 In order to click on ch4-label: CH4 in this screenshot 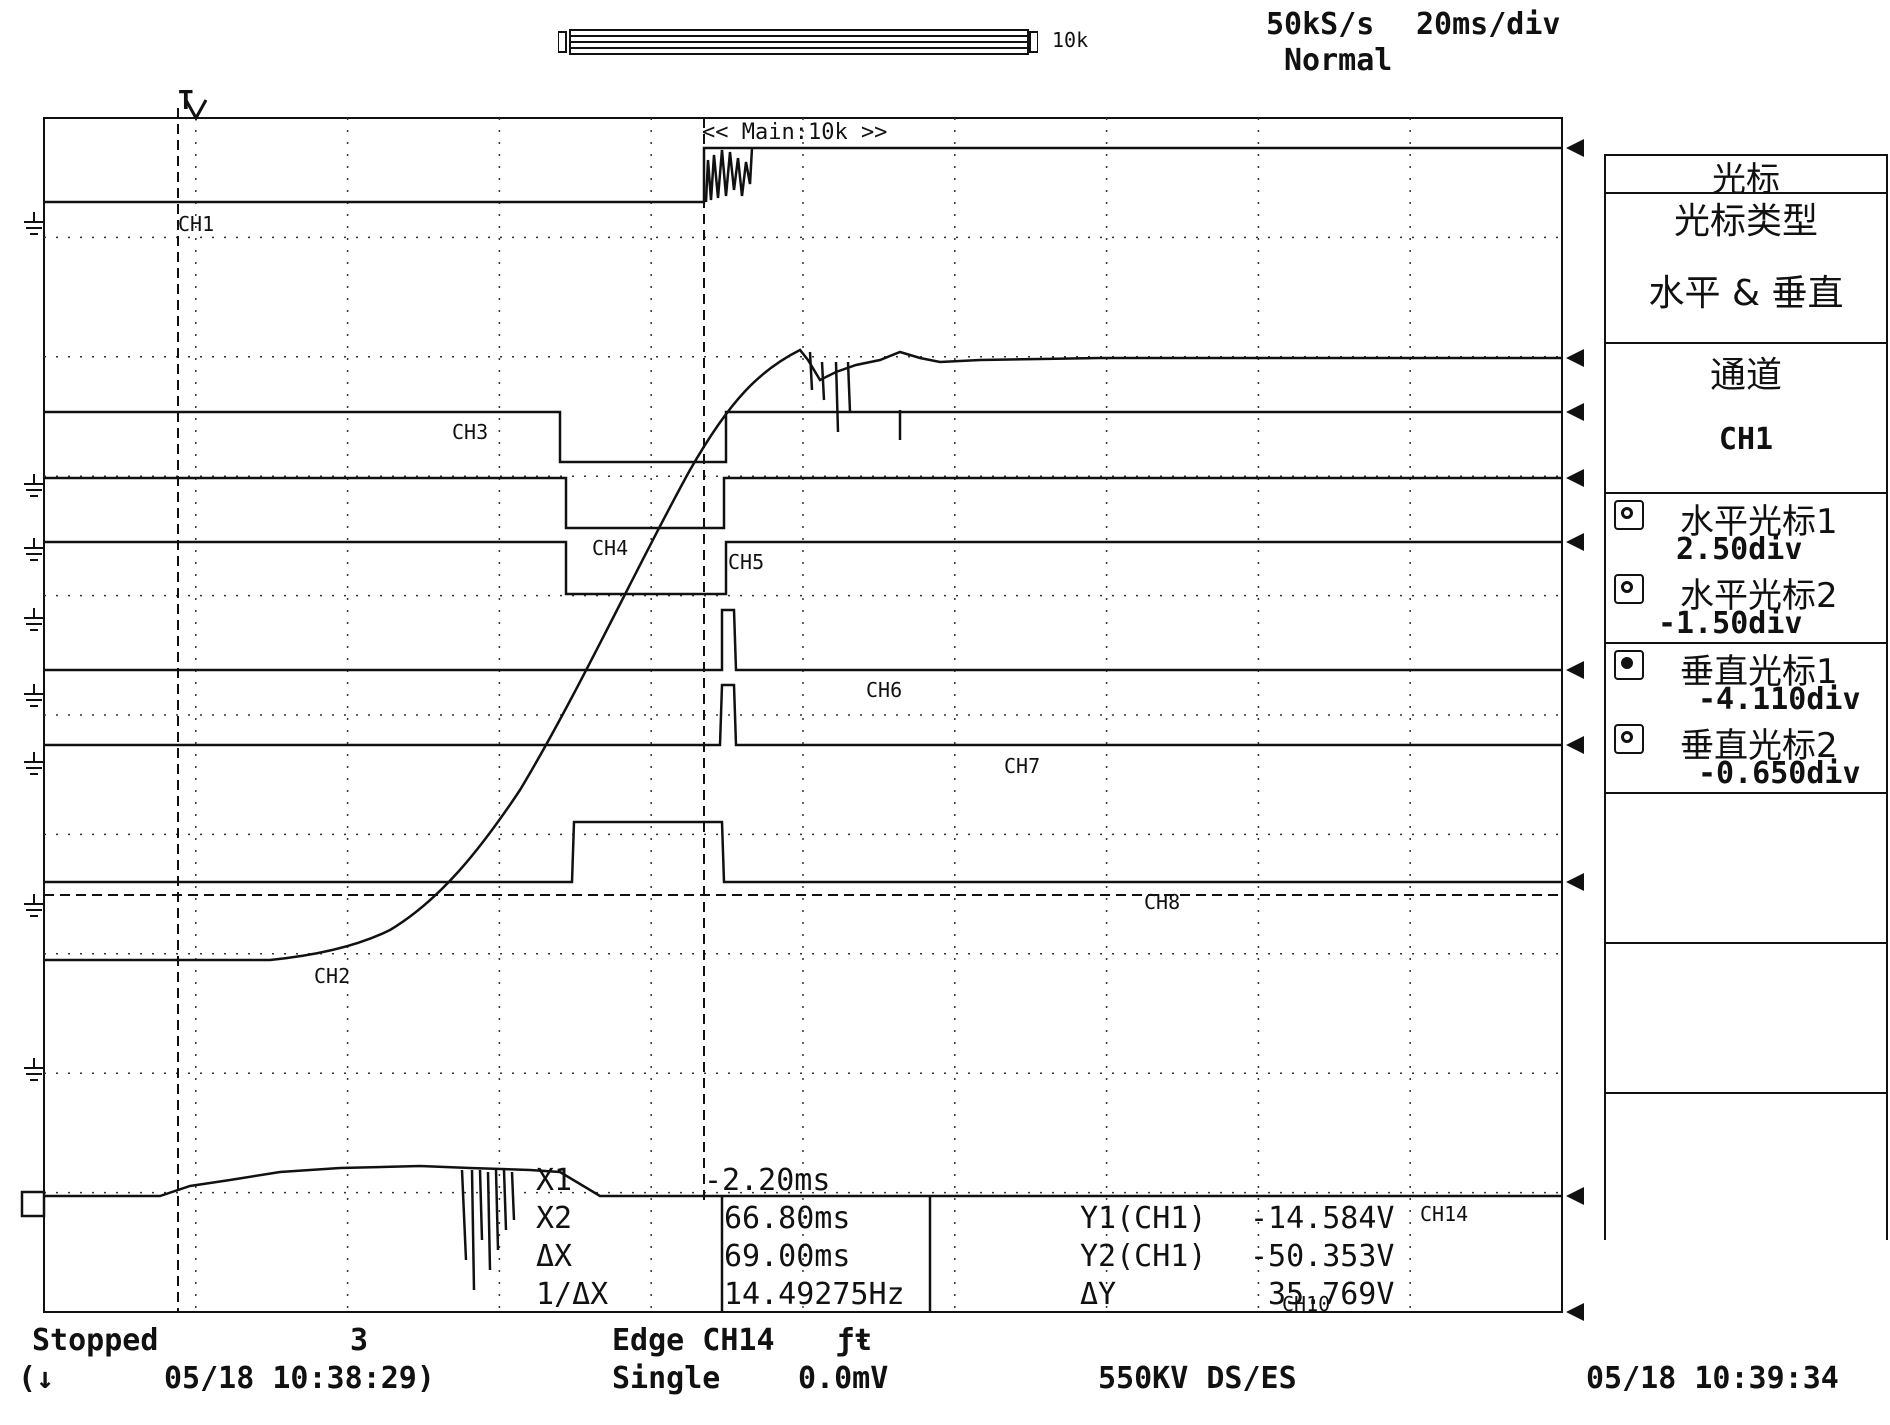, I will do `click(610, 548)`.